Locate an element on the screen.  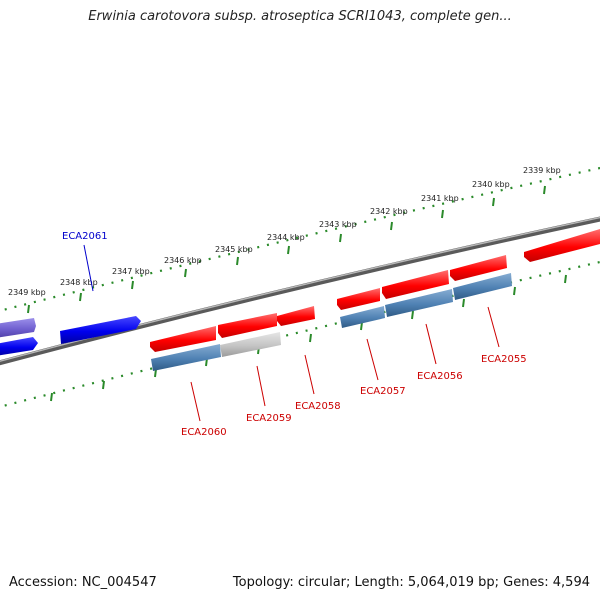
tick-label: 2349 kbp is located at coordinates (27, 292).